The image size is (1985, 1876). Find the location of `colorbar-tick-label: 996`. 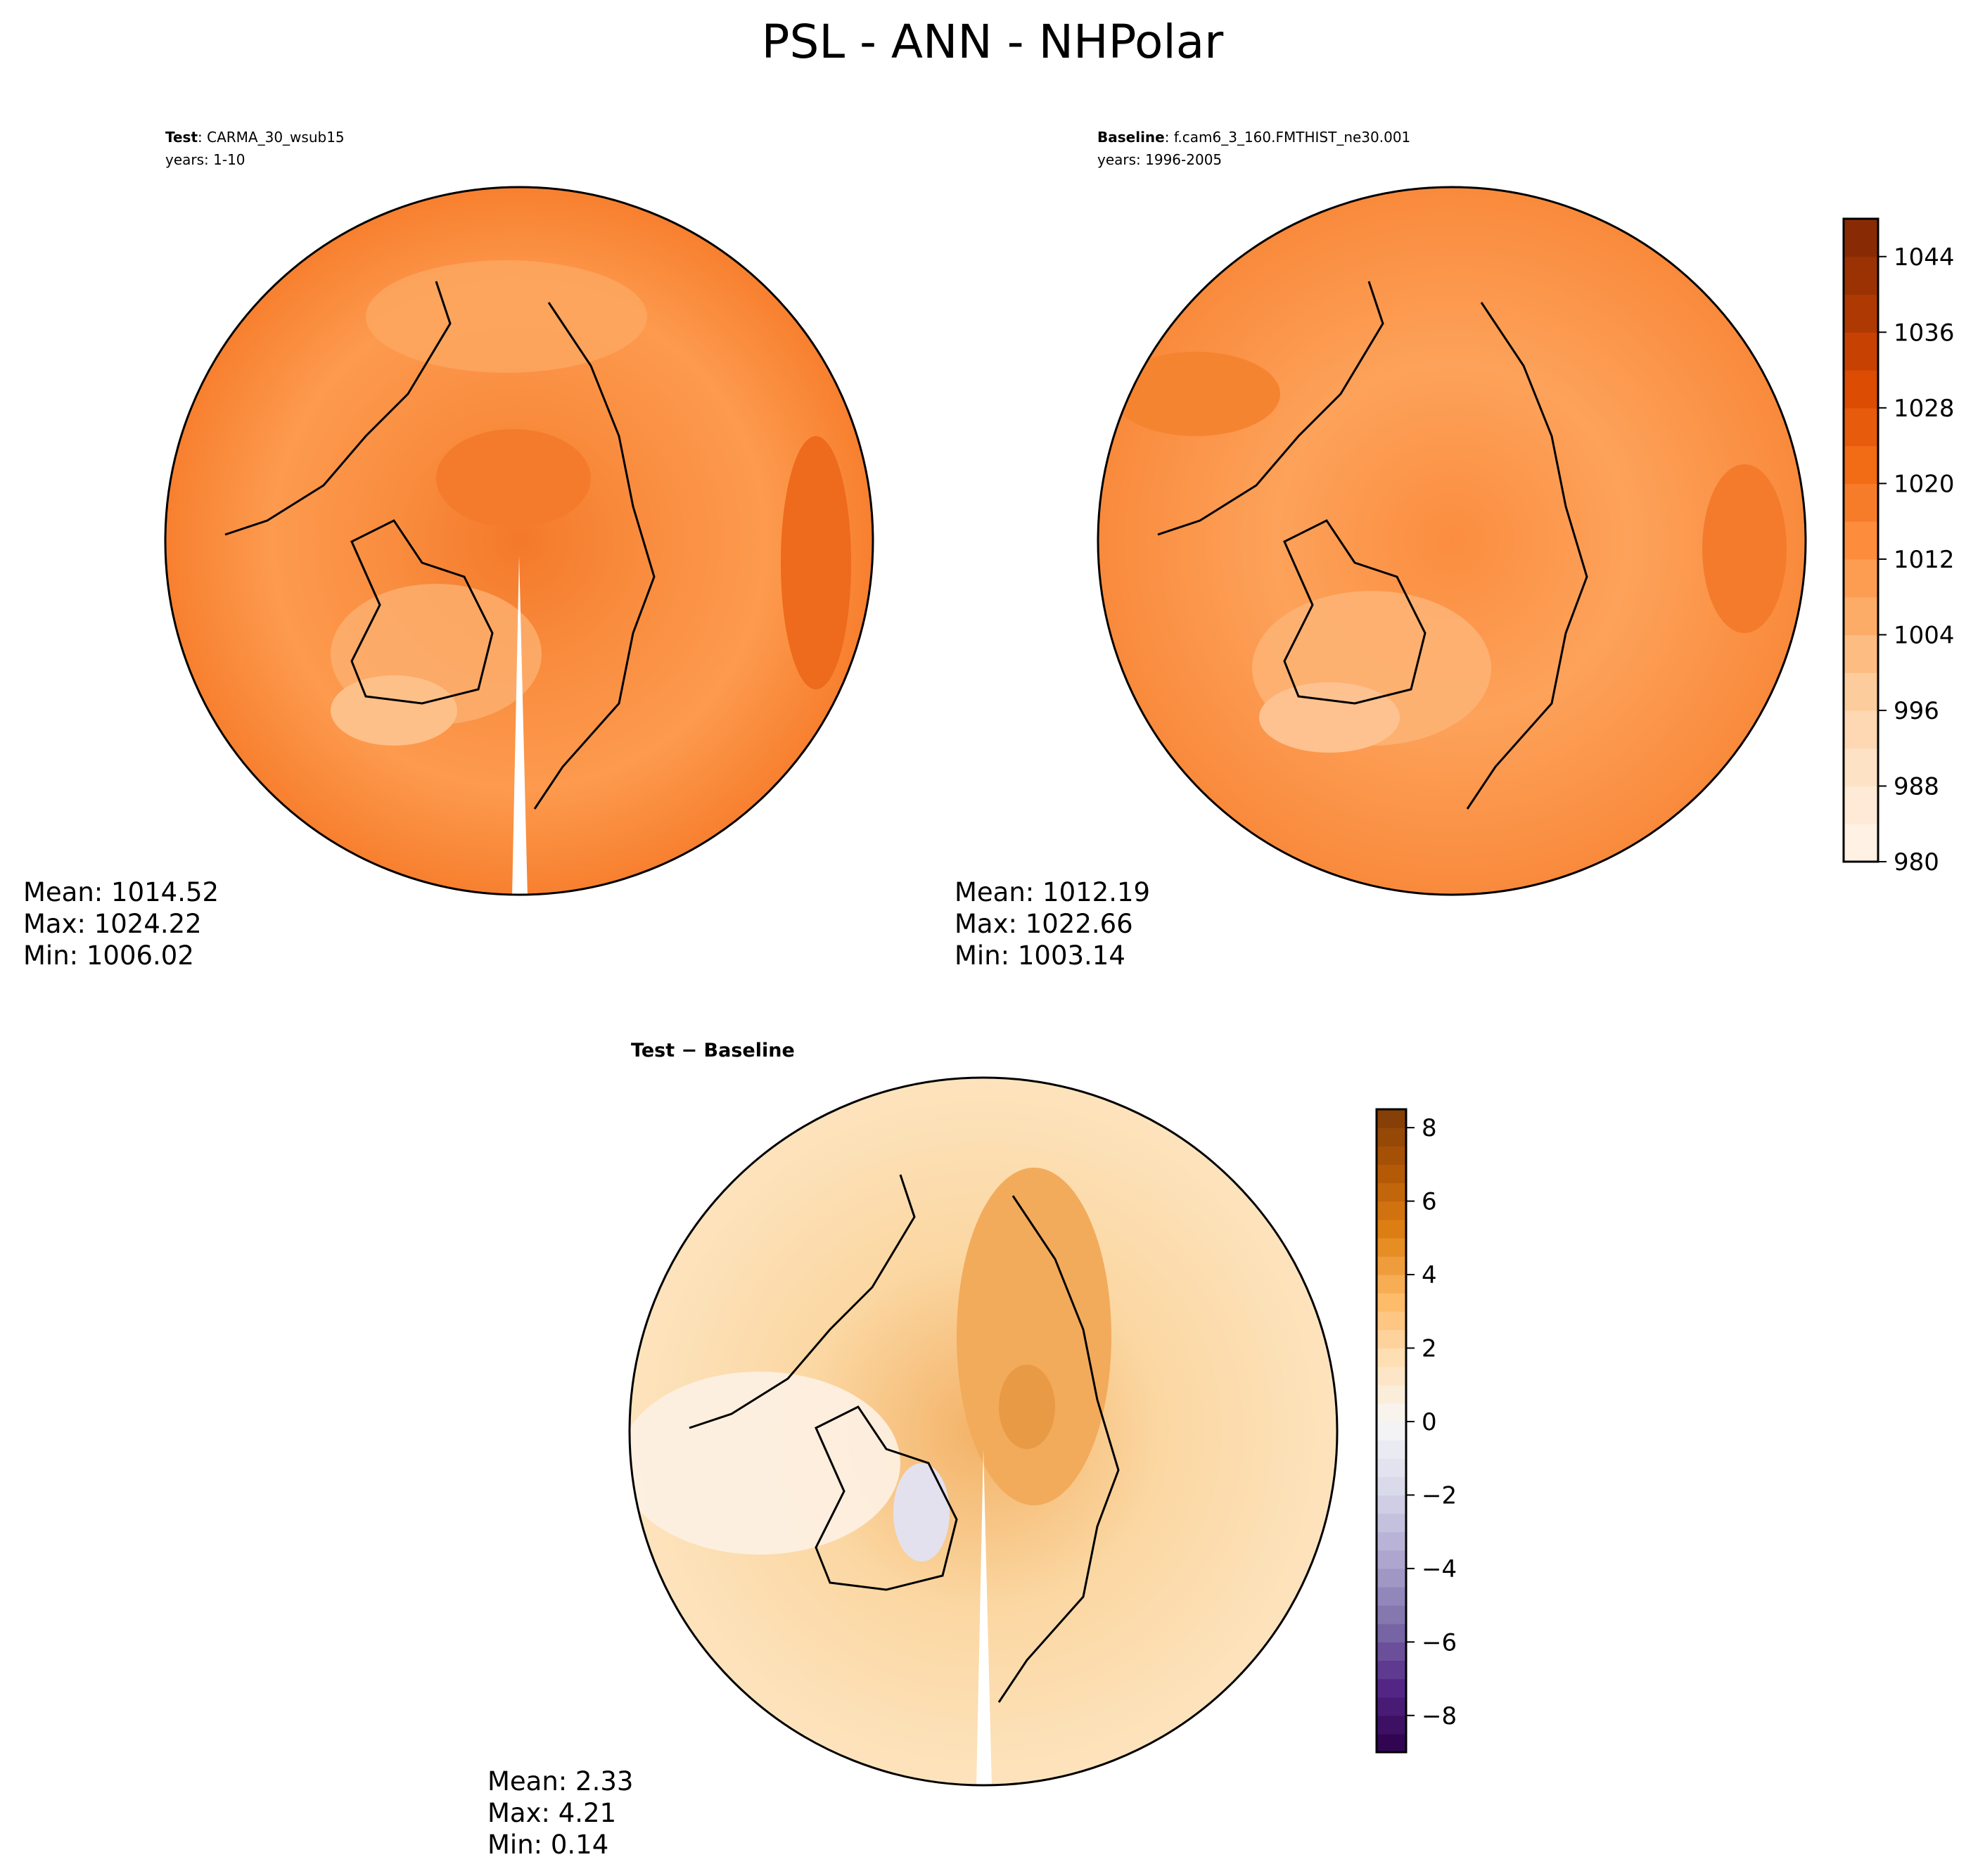

colorbar-tick-label: 996 is located at coordinates (1916, 711).